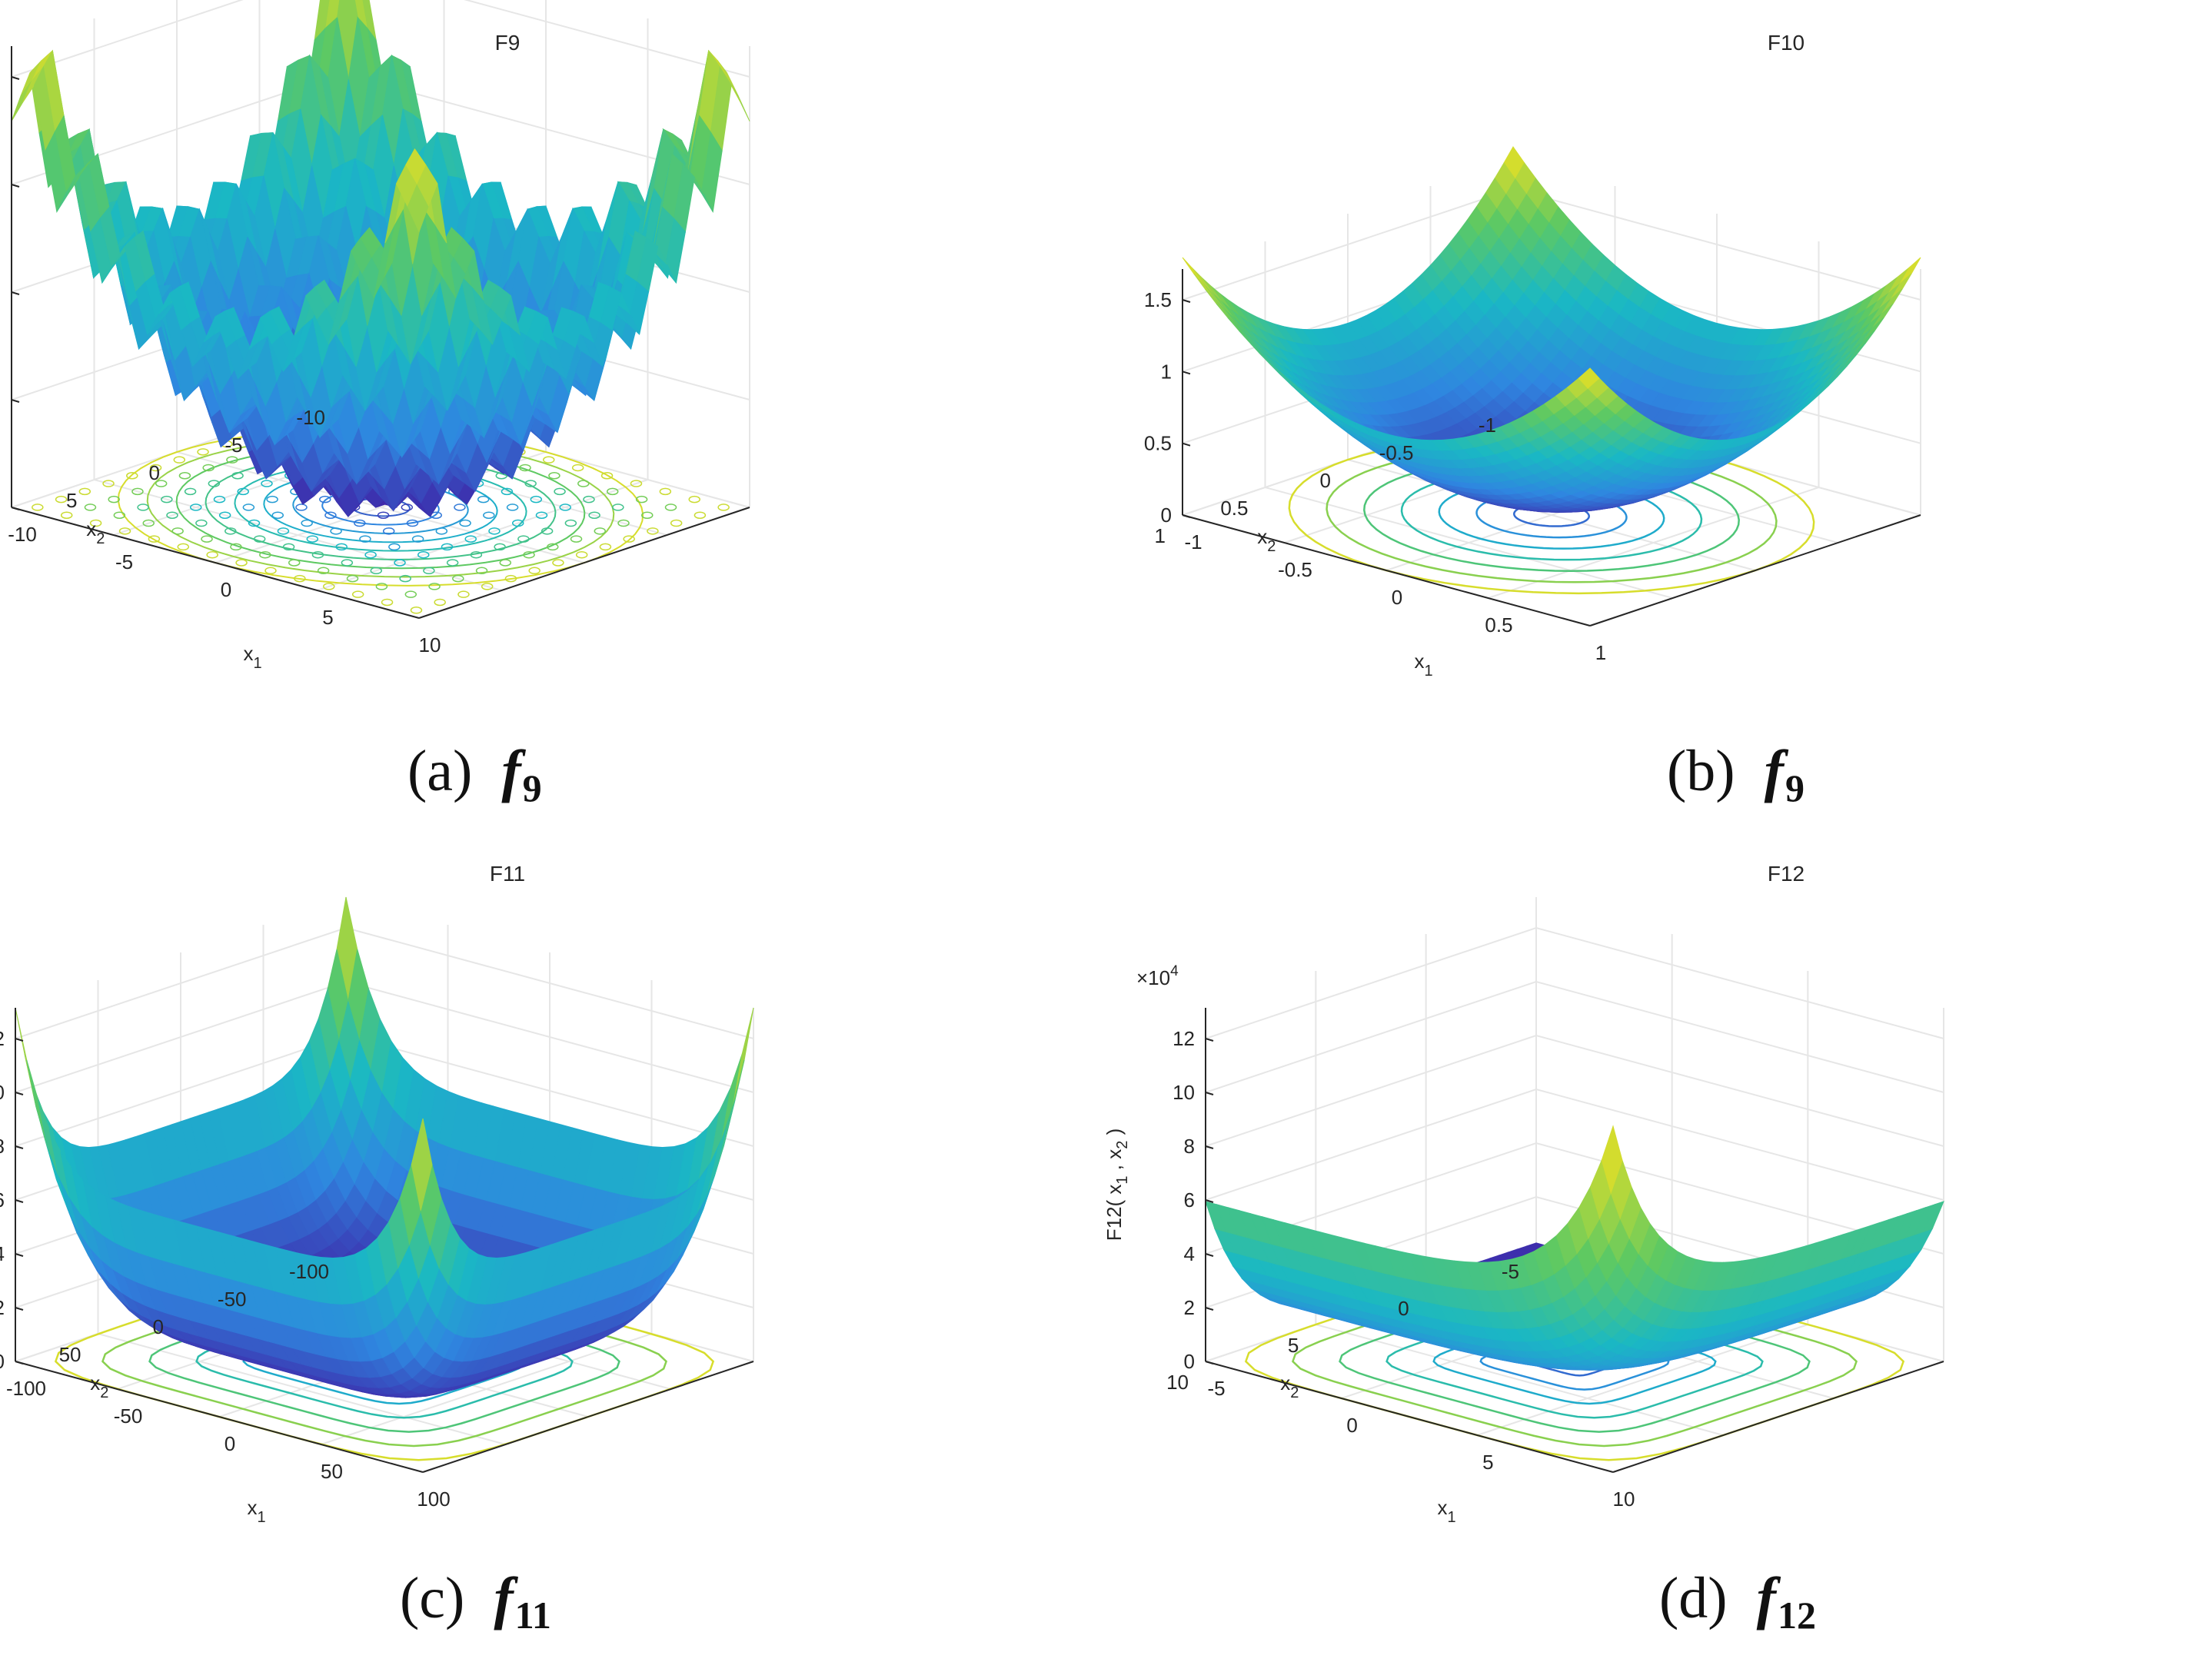  Describe the element at coordinates (508, 43) in the screenshot. I see `plot-title: F9` at that location.